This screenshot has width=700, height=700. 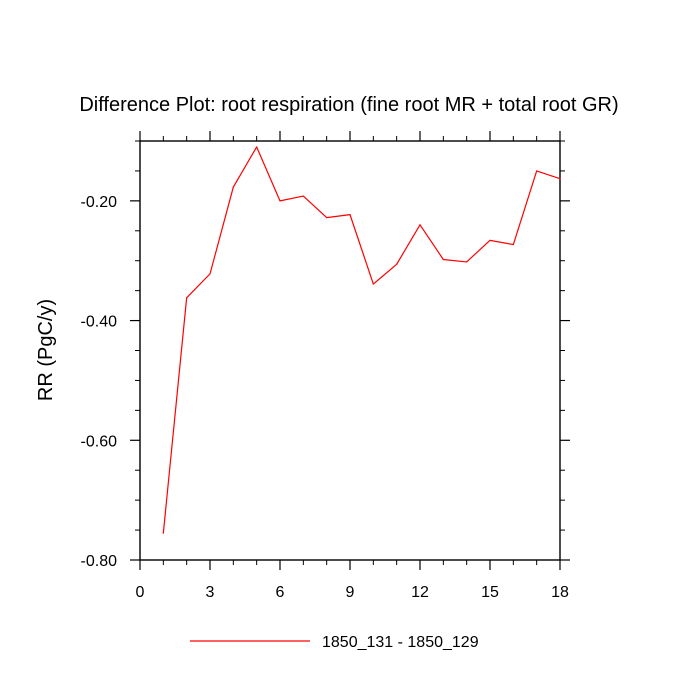 What do you see at coordinates (140, 592) in the screenshot?
I see `x-tick-label: 0` at bounding box center [140, 592].